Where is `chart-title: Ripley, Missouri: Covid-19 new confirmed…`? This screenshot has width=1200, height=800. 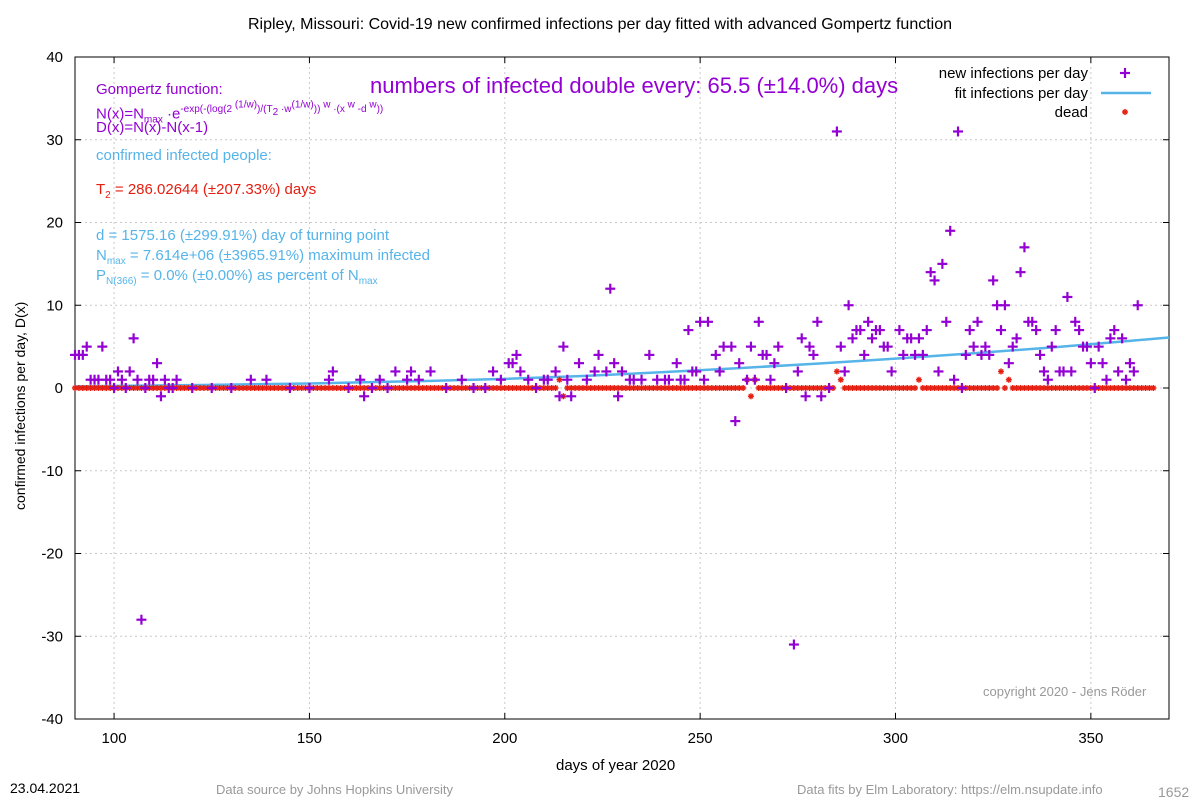
chart-title: Ripley, Missouri: Covid-19 new confirmed… is located at coordinates (600, 24).